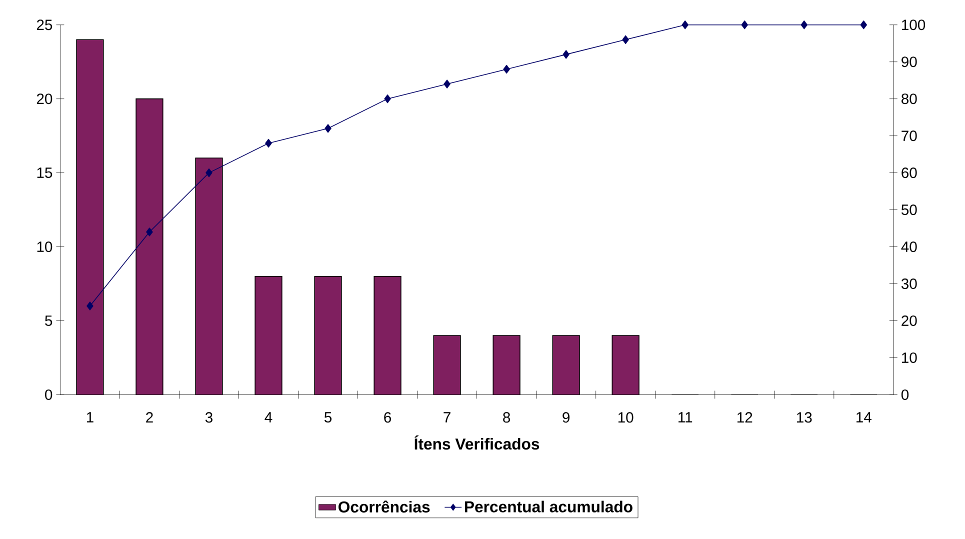  What do you see at coordinates (506, 417) in the screenshot?
I see `x-tick-label: 8` at bounding box center [506, 417].